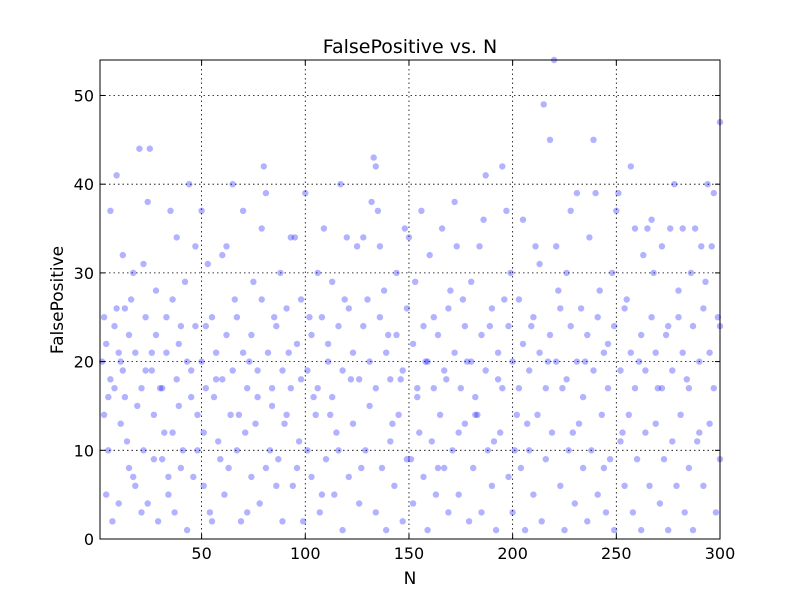 This screenshot has height=600, width=800. I want to click on y-tick-label: 50, so click(84, 95).